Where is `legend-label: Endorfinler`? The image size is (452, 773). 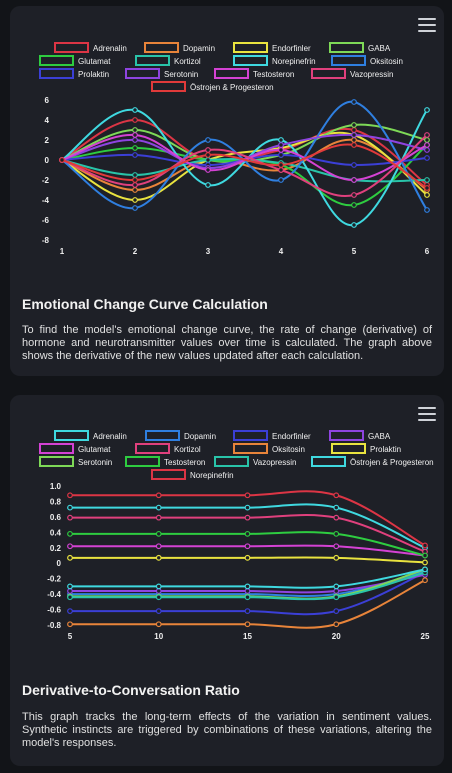
legend-label: Endorfinler is located at coordinates (291, 48).